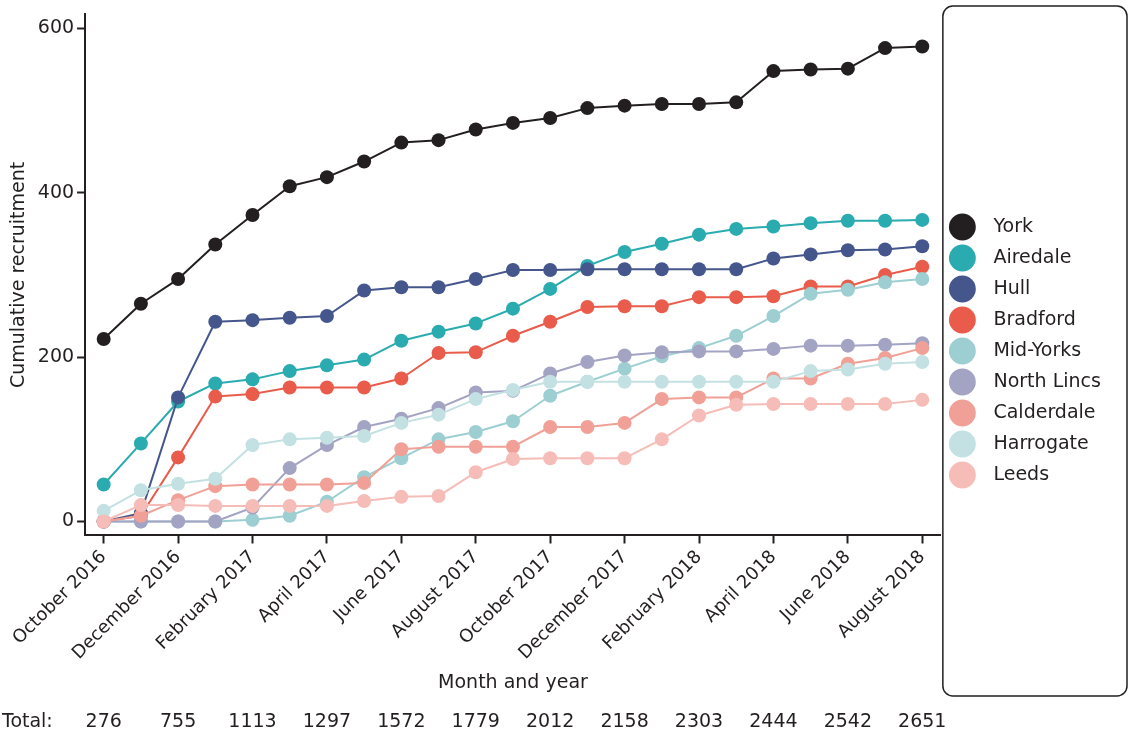 This screenshot has height=734, width=1131. What do you see at coordinates (103, 719) in the screenshot?
I see `text: 276` at bounding box center [103, 719].